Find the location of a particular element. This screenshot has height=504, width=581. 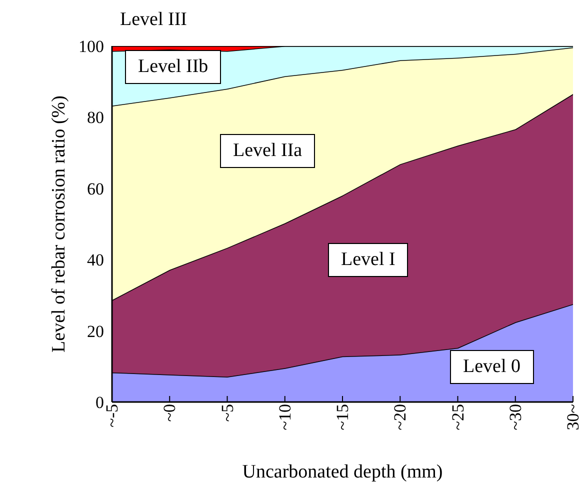

x-tick-label: ~0 is located at coordinates (170, 413).